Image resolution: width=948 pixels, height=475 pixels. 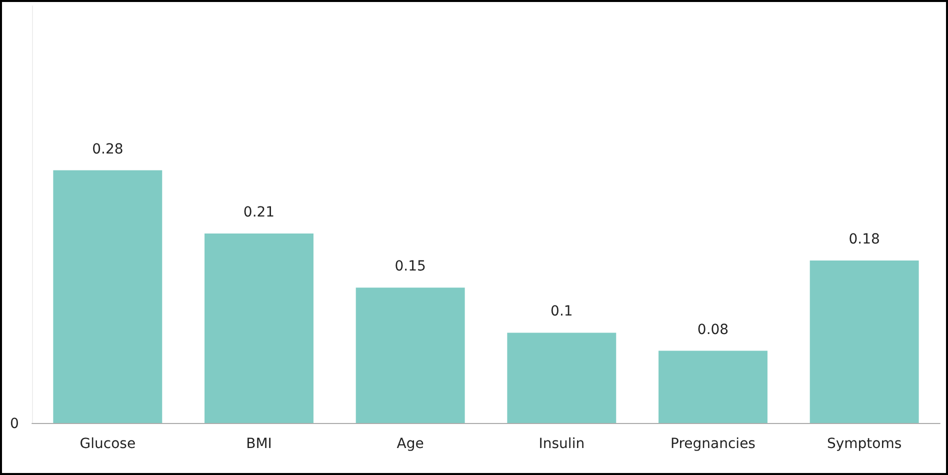 What do you see at coordinates (713, 444) in the screenshot?
I see `x-tick-label: Pregnancies` at bounding box center [713, 444].